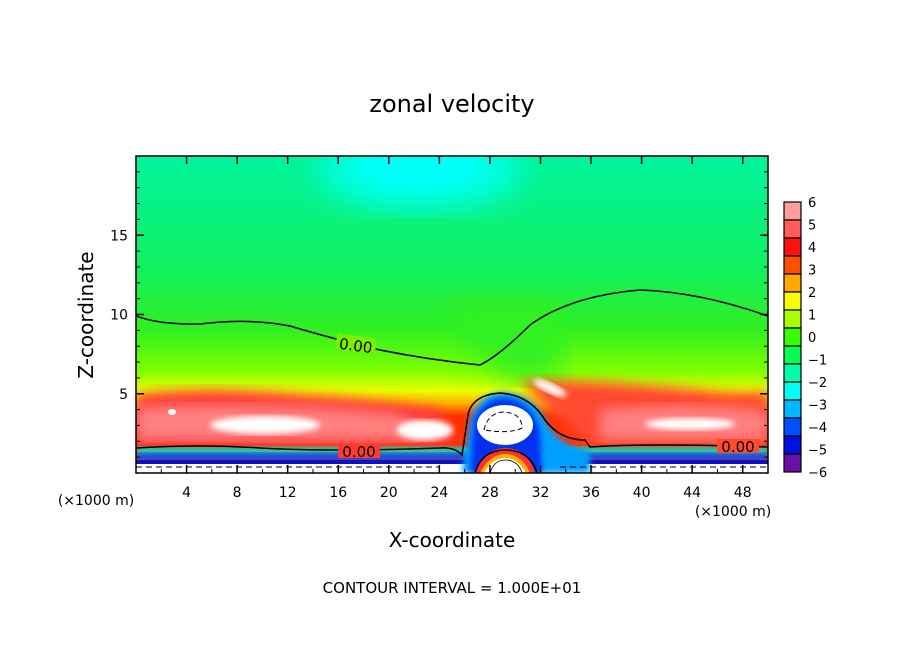 This screenshot has height=654, width=904. I want to click on y-axis-label: Z-coordinate, so click(86, 314).